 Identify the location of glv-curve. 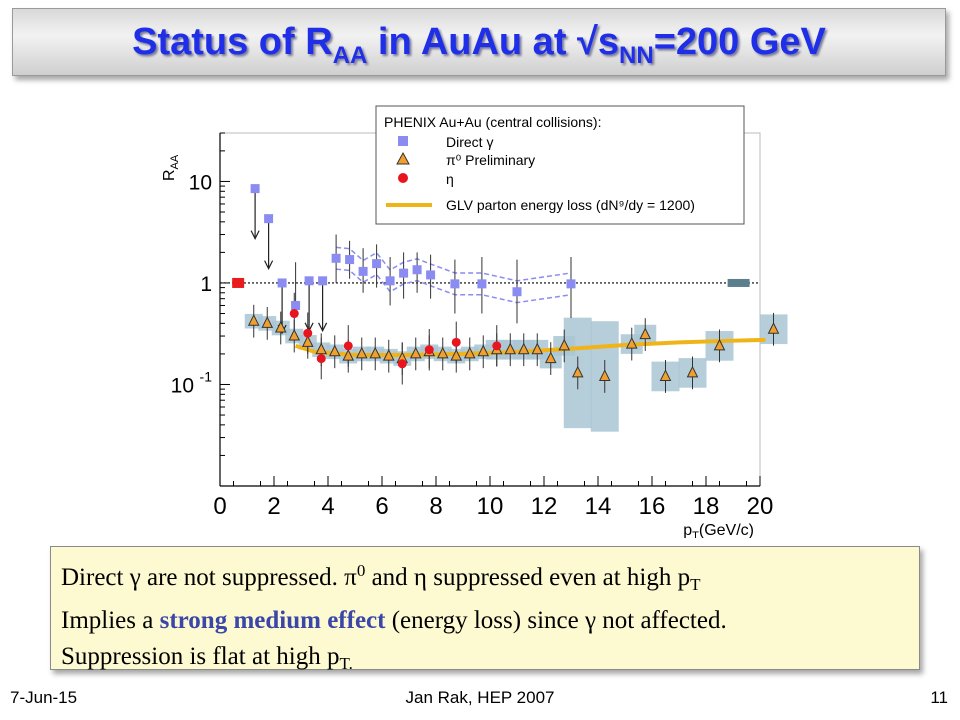
(530, 347).